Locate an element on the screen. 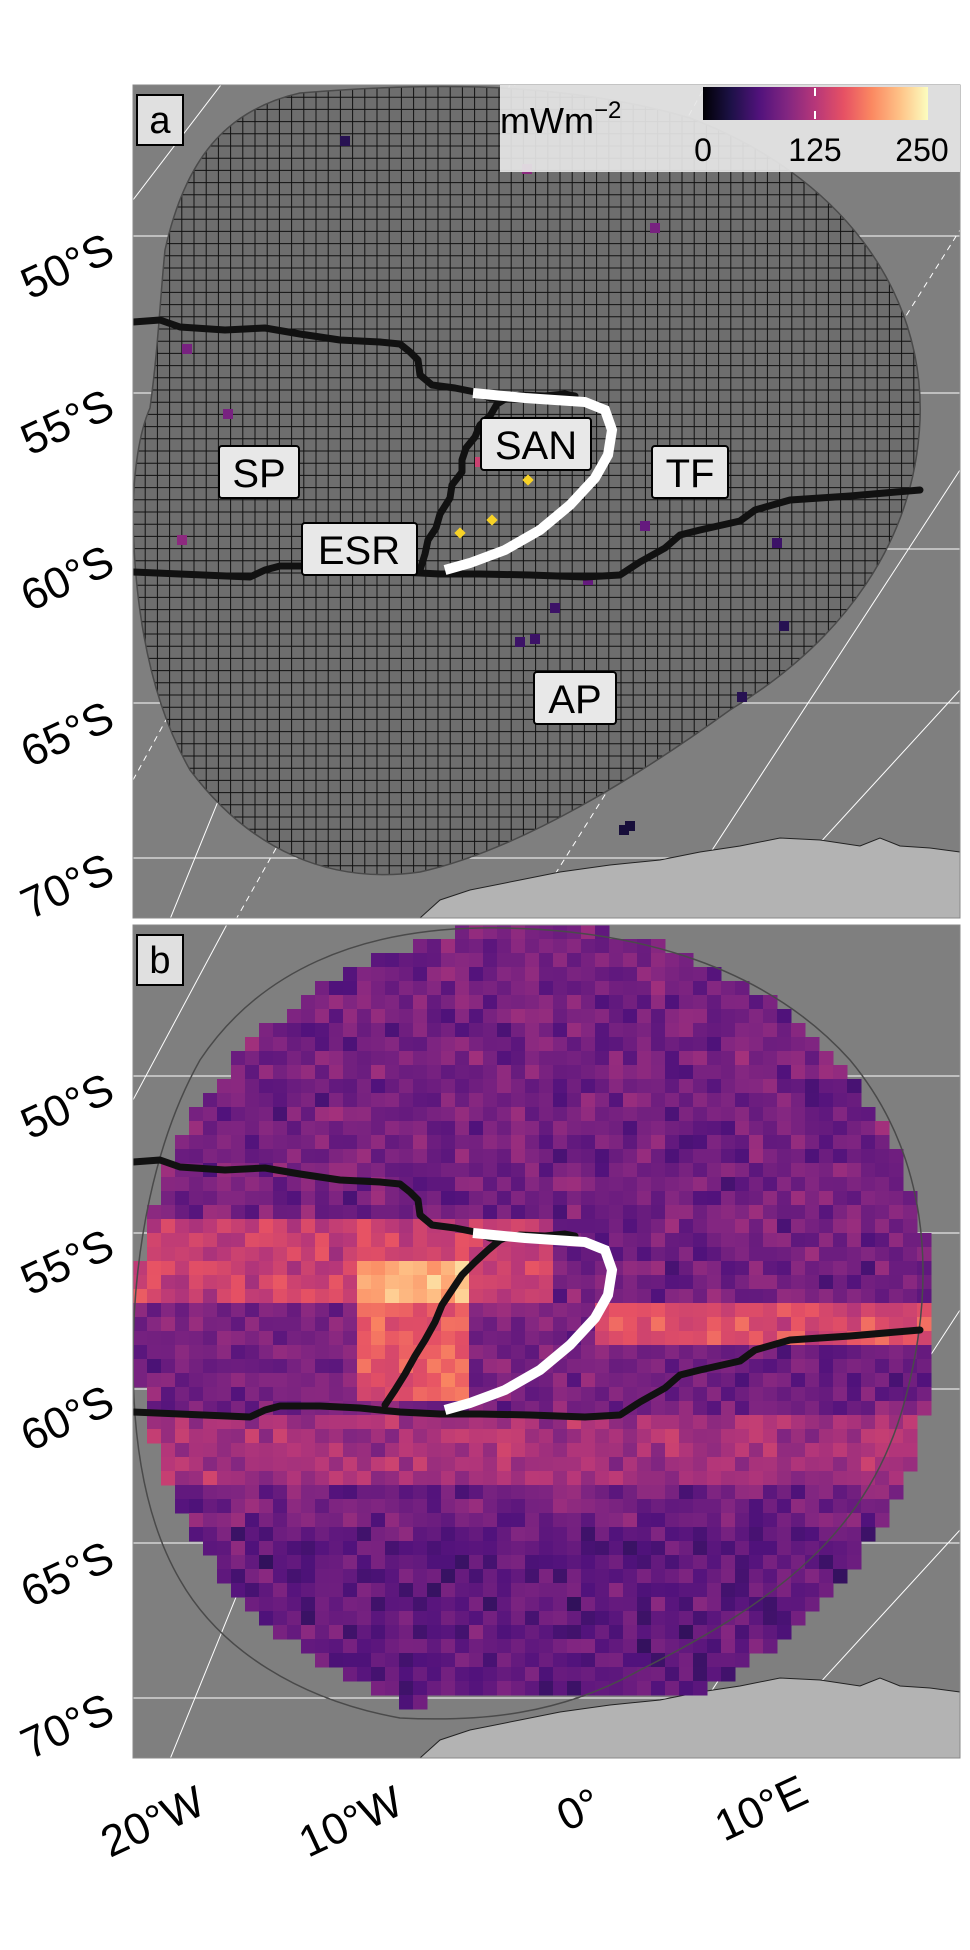 The height and width of the screenshot is (1950, 970). latitude-labels-b: 50°S 55°S 60°S 65°S 70°S is located at coordinates (68, 1416).